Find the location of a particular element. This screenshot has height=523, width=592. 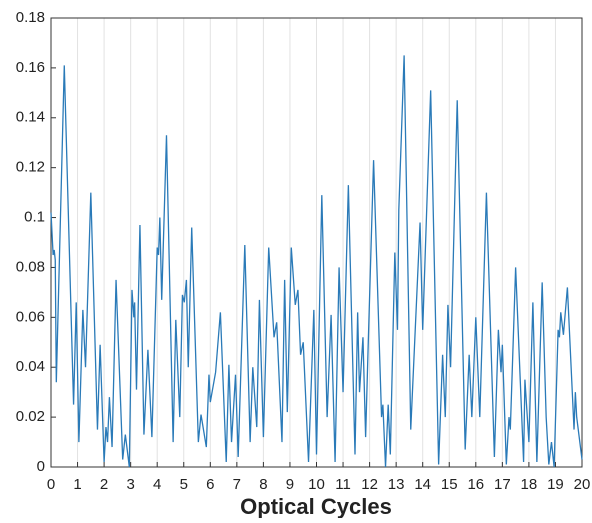

x-tick-label: 6 is located at coordinates (210, 484).